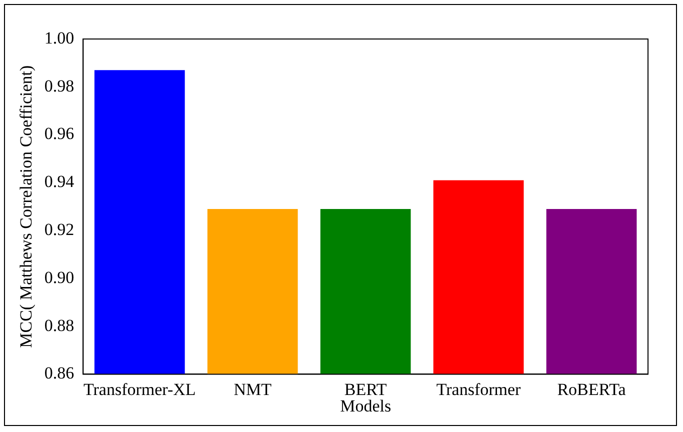  Describe the element at coordinates (59, 134) in the screenshot. I see `y-tick-label: 0.96` at that location.